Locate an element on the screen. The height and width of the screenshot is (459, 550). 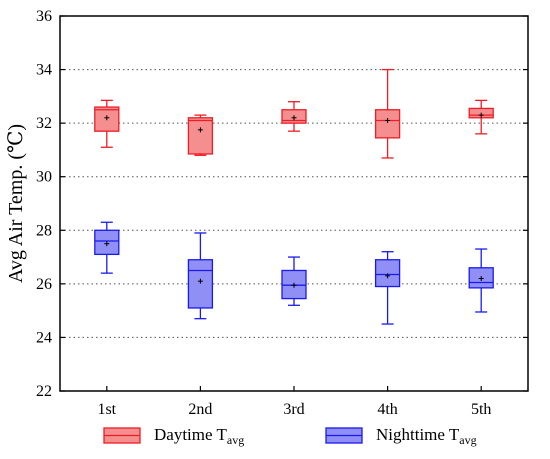
legend-item-nighttime: Nighttime Tavg is located at coordinates (401, 436).